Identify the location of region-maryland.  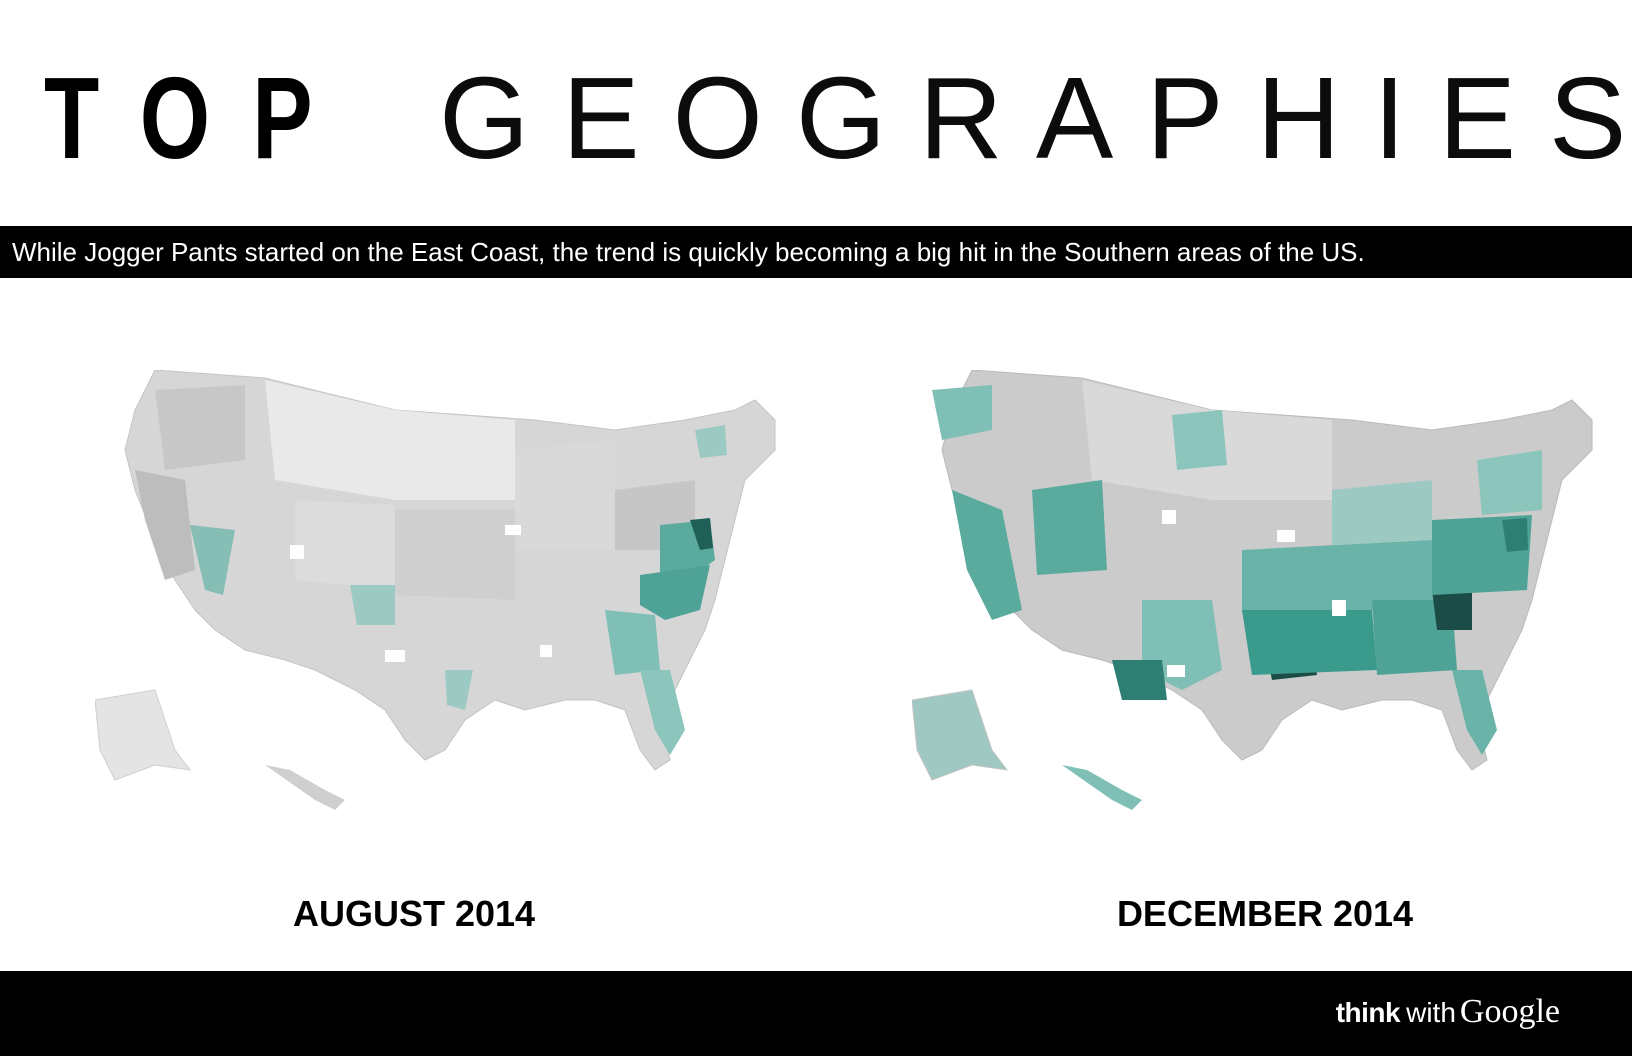
(701, 534).